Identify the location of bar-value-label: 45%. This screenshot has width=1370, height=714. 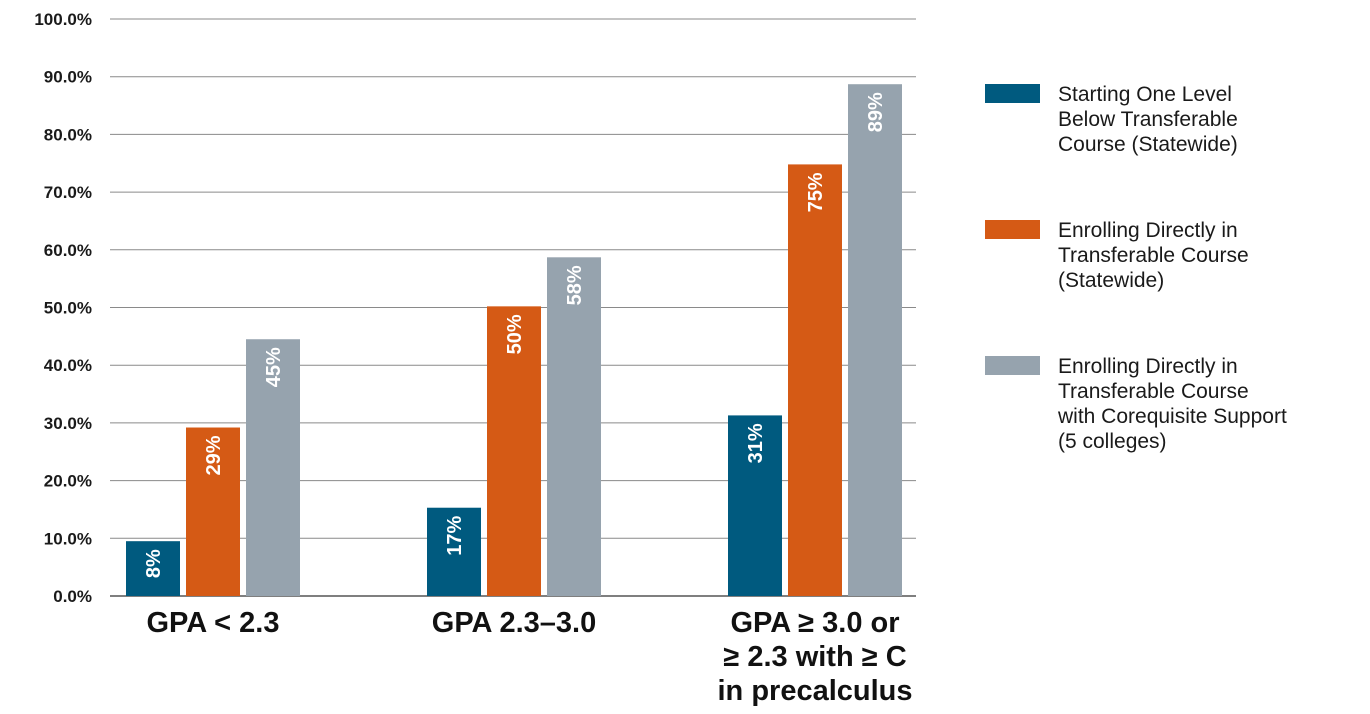
(274, 367).